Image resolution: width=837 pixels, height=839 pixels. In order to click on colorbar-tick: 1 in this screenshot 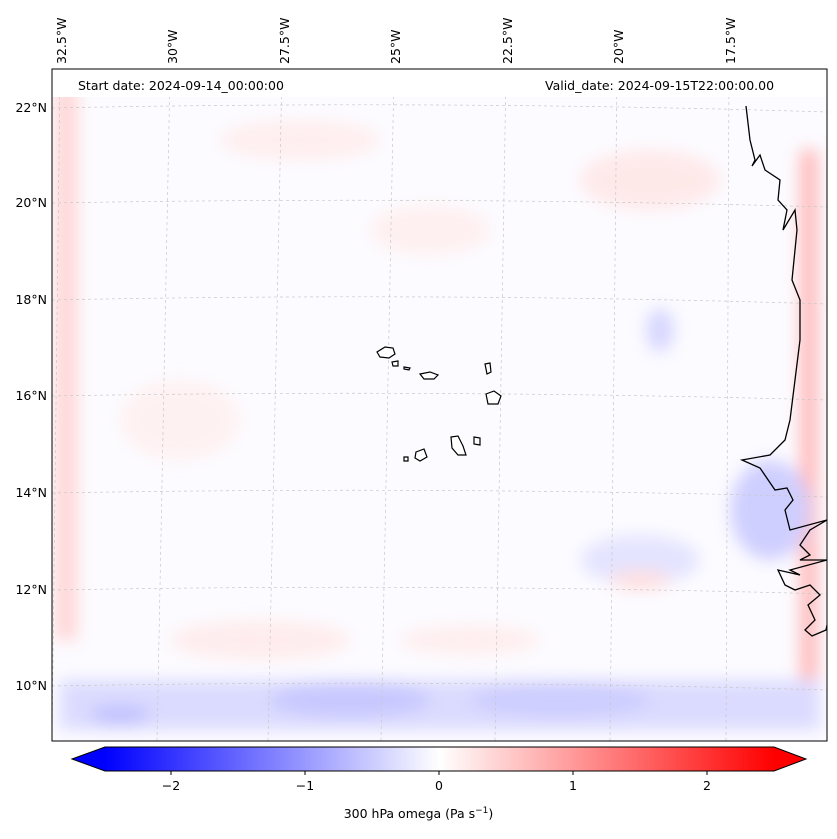, I will do `click(573, 785)`.